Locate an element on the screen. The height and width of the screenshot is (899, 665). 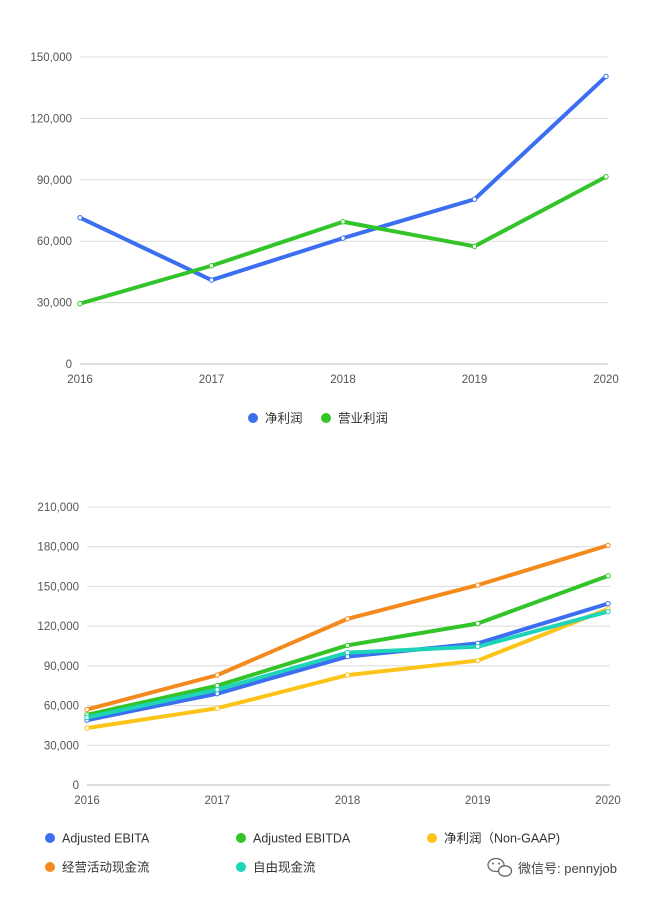
legend-label: 净利润（Non-GAAP) is located at coordinates (502, 839).